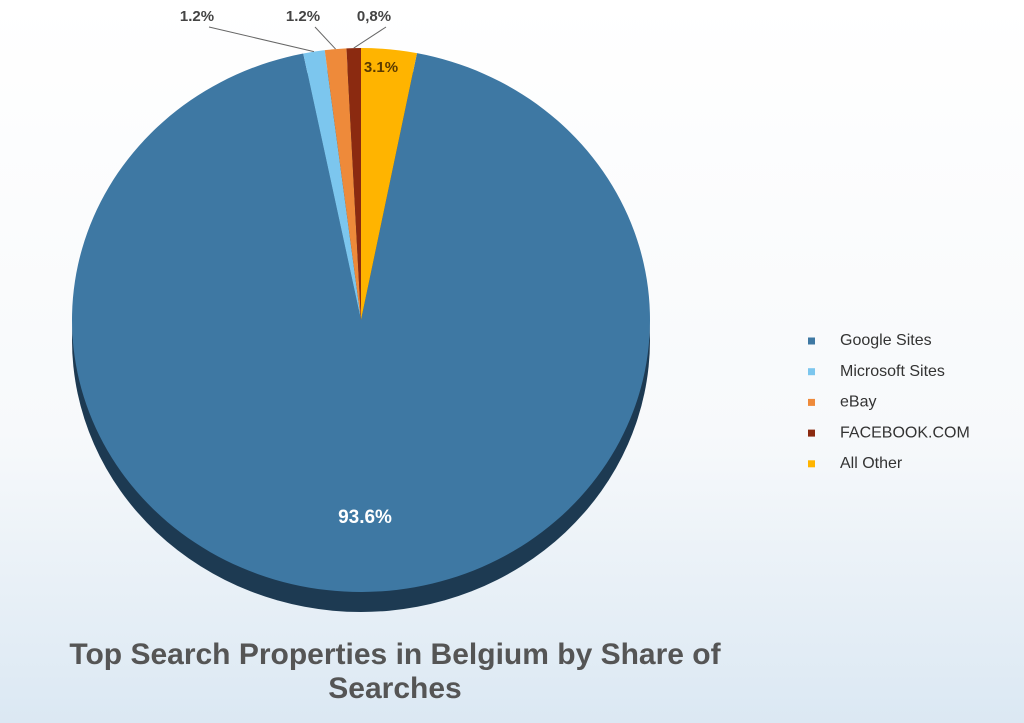  What do you see at coordinates (374, 16) in the screenshot?
I see `data-label: 0,8%` at bounding box center [374, 16].